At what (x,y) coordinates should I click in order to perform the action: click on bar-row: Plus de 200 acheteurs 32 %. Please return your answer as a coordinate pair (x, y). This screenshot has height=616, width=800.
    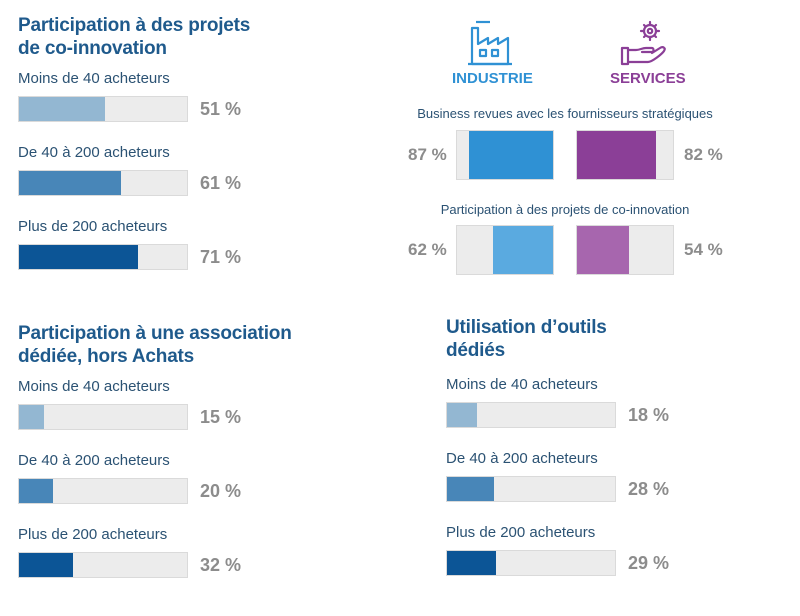
    Looking at the image, I should click on (198, 563).